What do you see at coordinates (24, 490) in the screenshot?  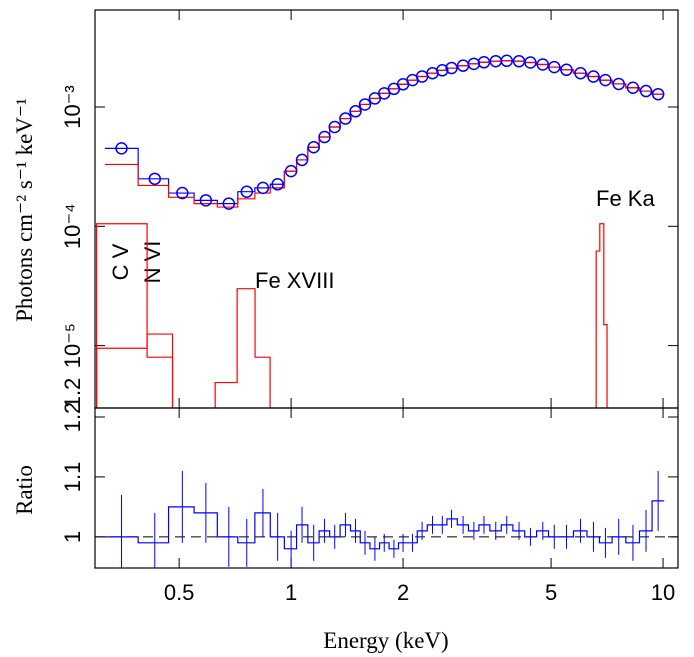 I see `y-axis-label: Ratio` at bounding box center [24, 490].